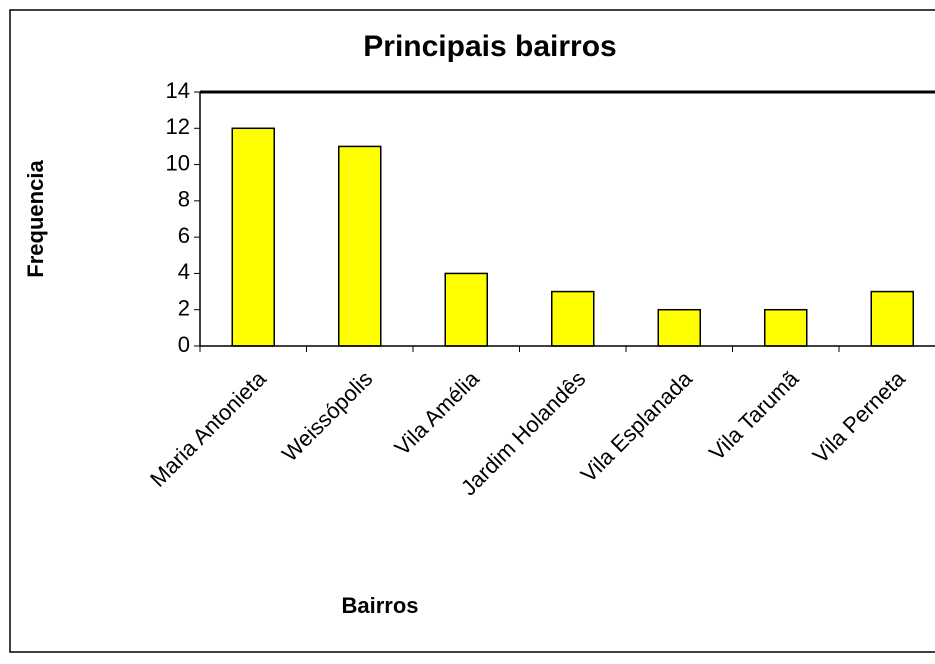 This screenshot has width=935, height=664. Describe the element at coordinates (178, 126) in the screenshot. I see `y-tick-label: 12` at that location.